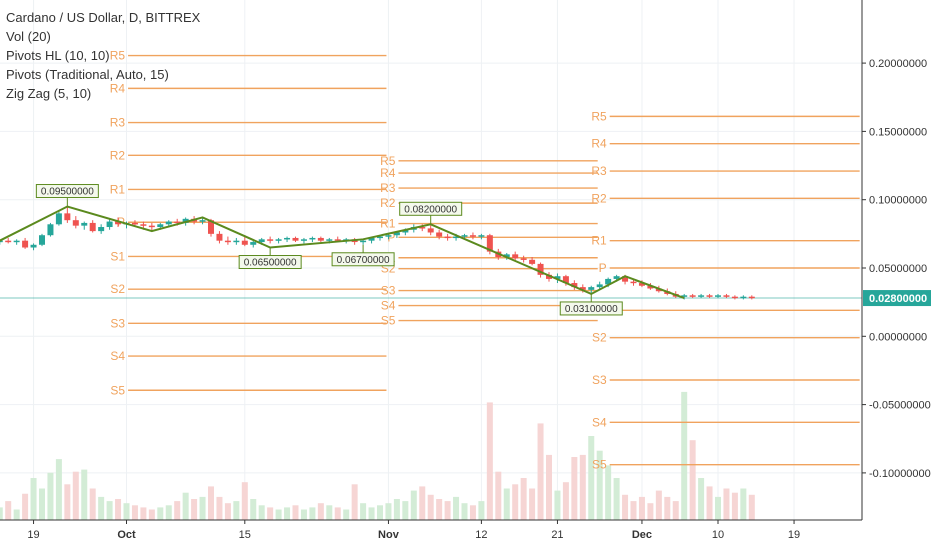 This screenshot has width=932, height=550. What do you see at coordinates (898, 64) in the screenshot?
I see `price-tick-label: 0.20000000` at bounding box center [898, 64].